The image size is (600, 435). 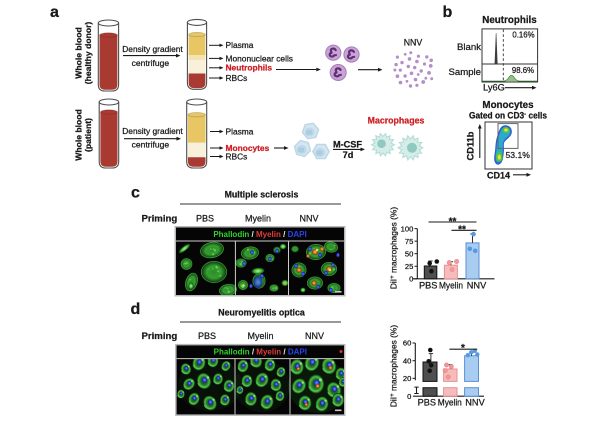 I want to click on svg-text: a, so click(x=54, y=12).